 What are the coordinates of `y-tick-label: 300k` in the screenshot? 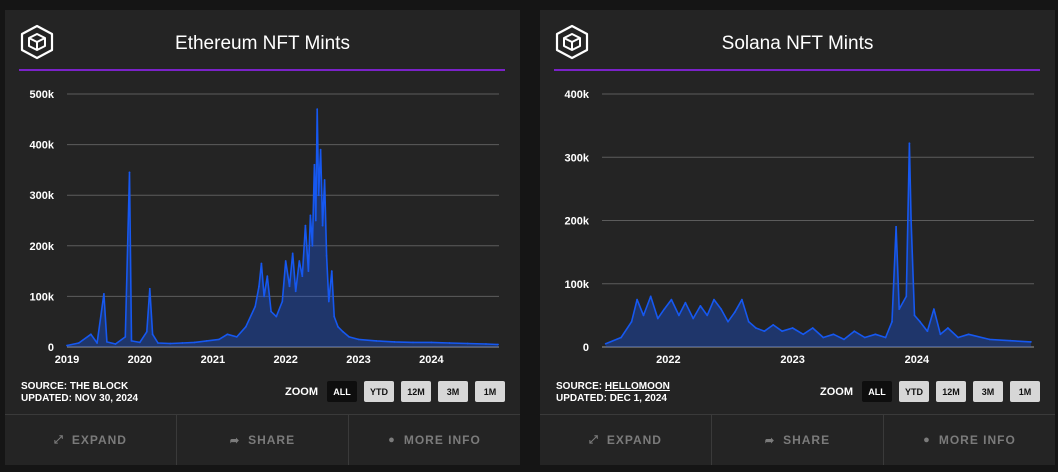 It's located at (577, 158).